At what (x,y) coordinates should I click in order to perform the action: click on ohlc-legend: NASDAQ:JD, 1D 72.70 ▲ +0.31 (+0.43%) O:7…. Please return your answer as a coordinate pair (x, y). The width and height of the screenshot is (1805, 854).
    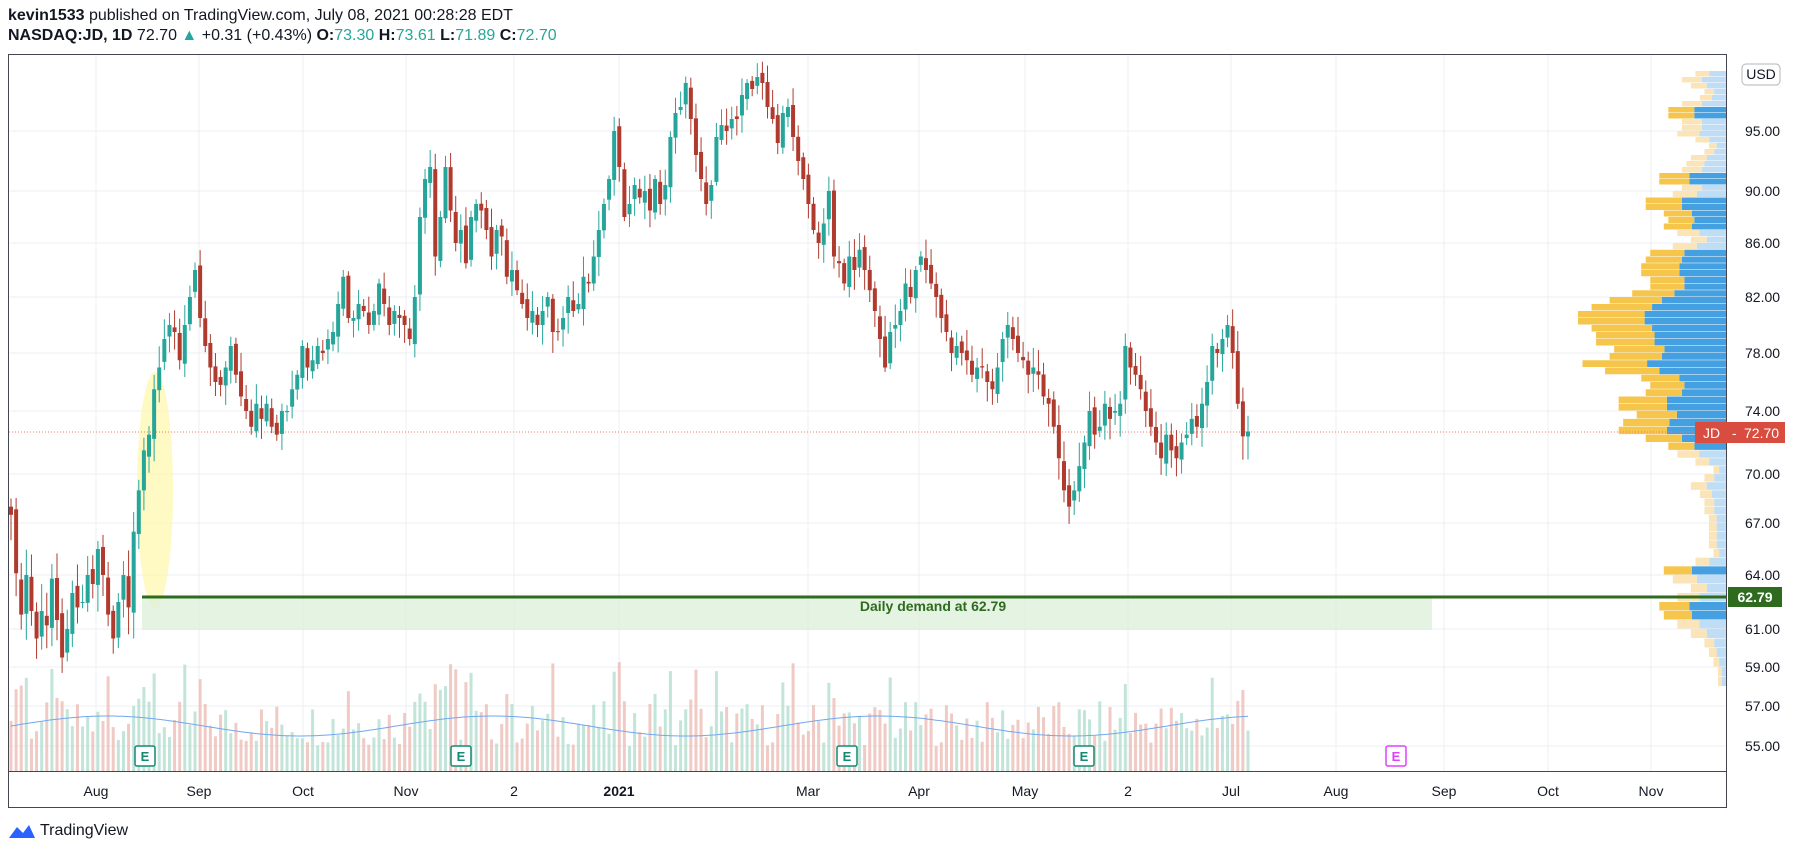
    Looking at the image, I should click on (898, 36).